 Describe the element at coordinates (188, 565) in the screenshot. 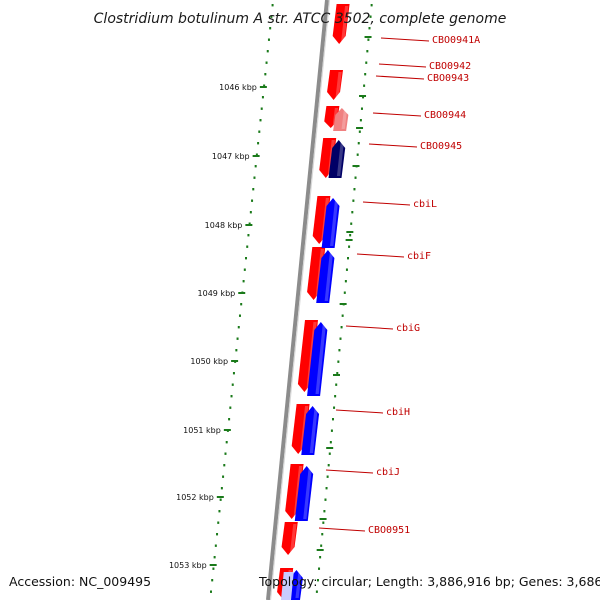

I see `kbp-tick-label: 1053 kbp` at that location.